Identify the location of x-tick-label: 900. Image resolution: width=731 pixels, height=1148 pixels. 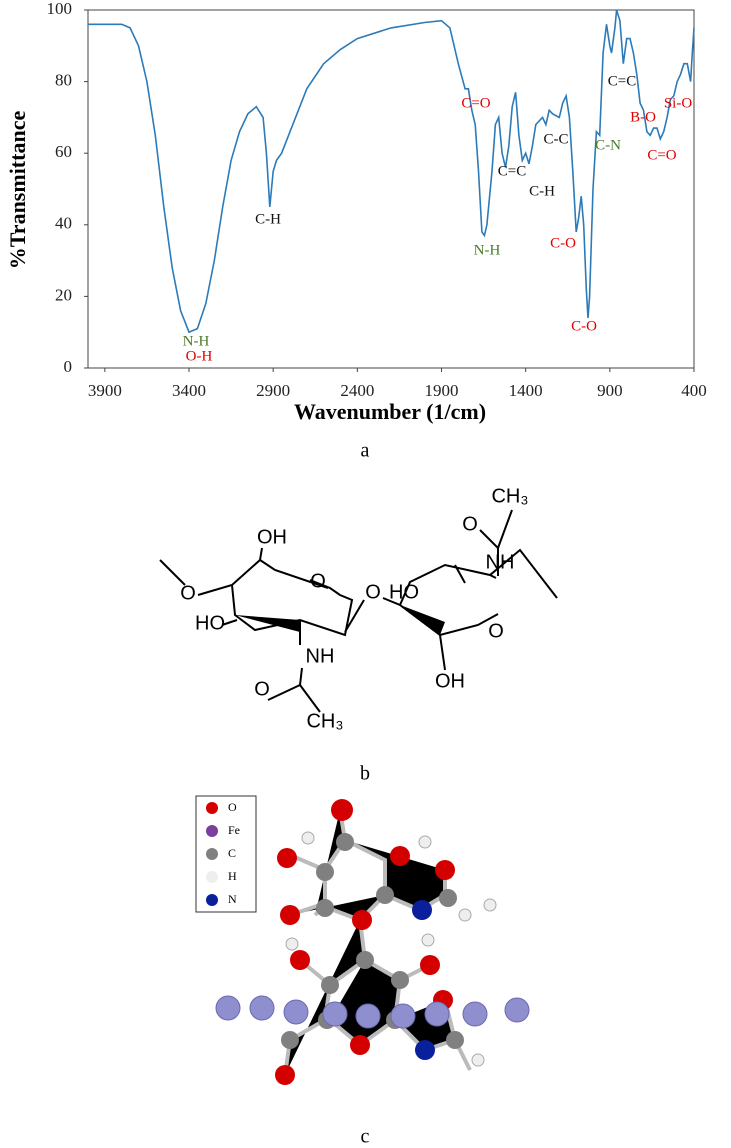
(610, 390).